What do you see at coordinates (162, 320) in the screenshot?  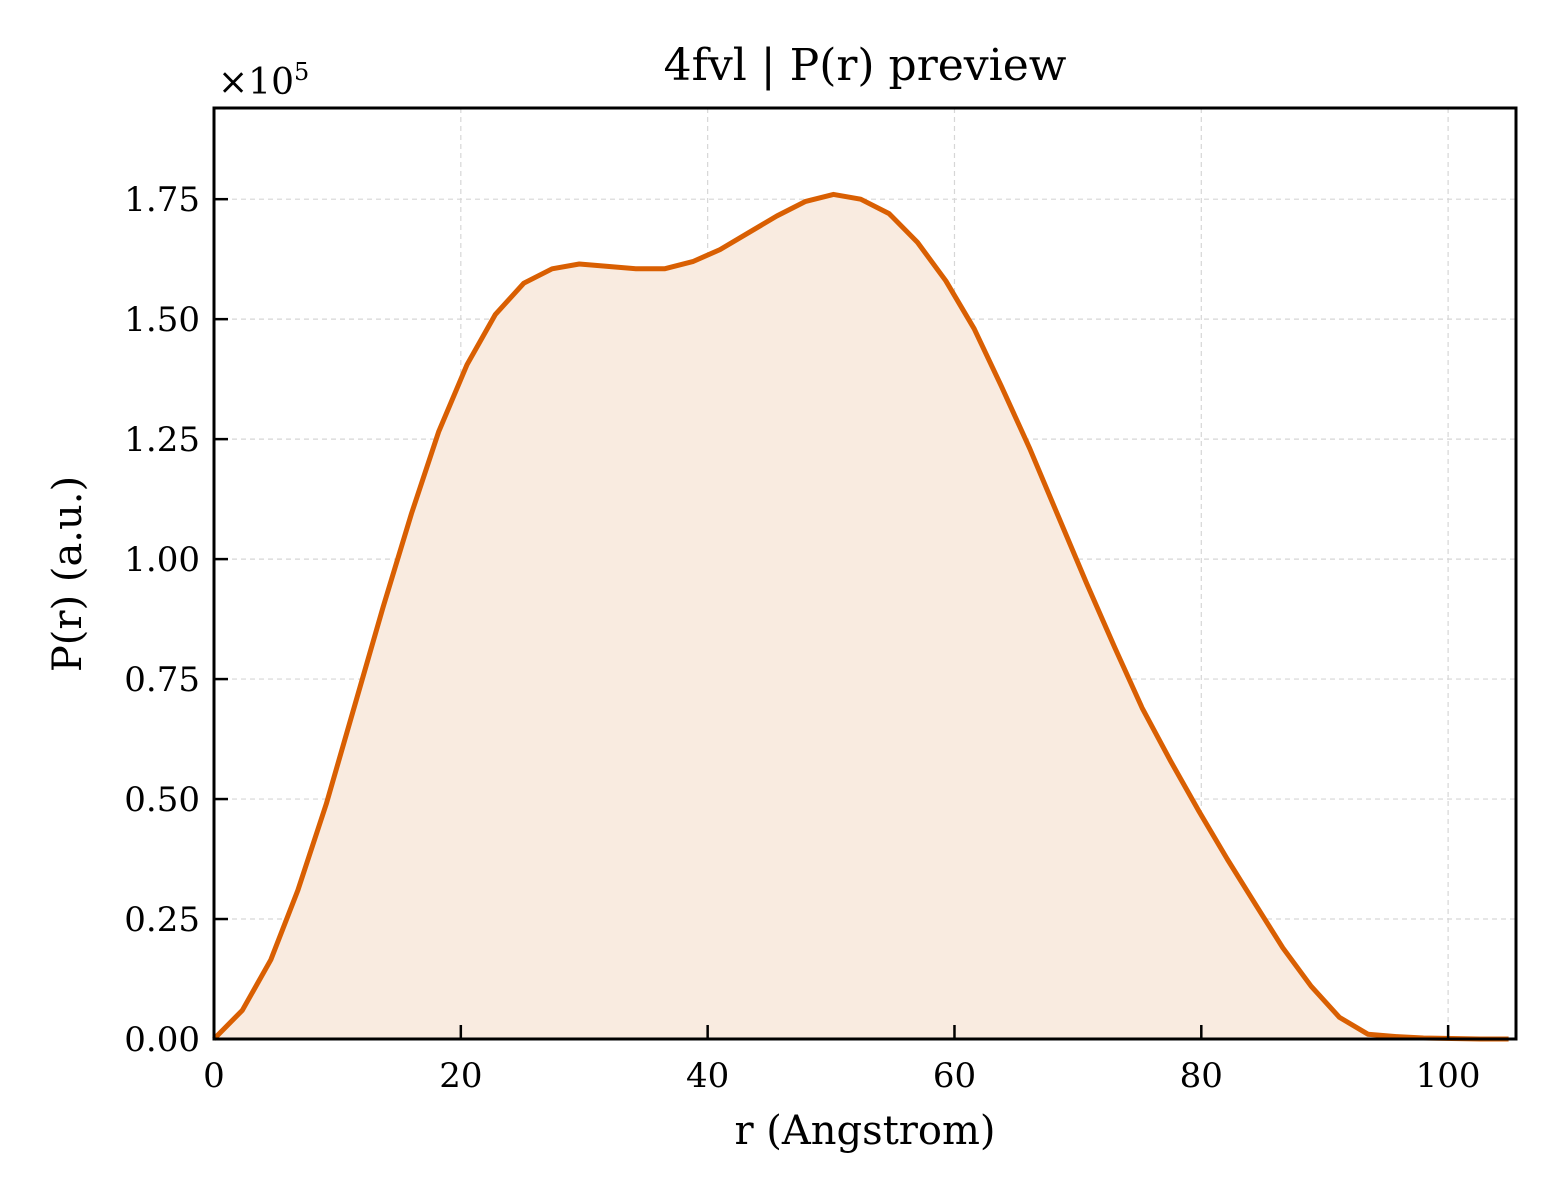 I see `y-tick-label: 1.50` at bounding box center [162, 320].